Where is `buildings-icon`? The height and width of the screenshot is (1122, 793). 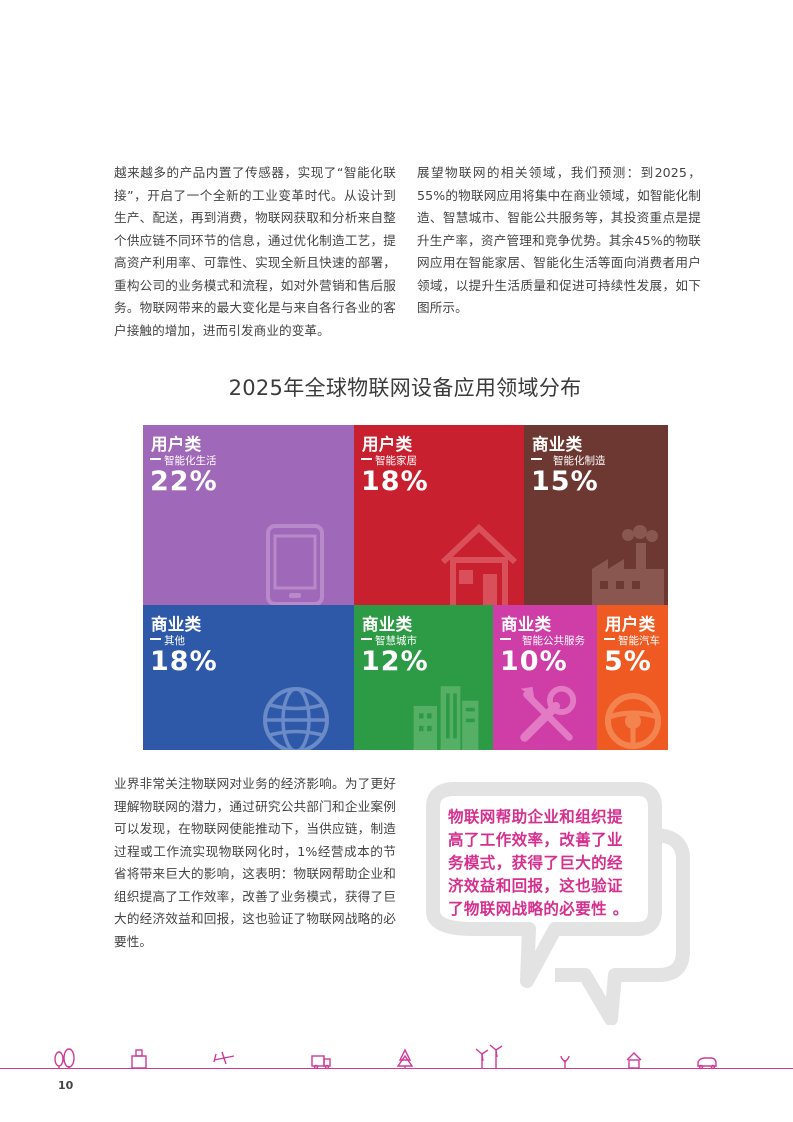 buildings-icon is located at coordinates (446, 718).